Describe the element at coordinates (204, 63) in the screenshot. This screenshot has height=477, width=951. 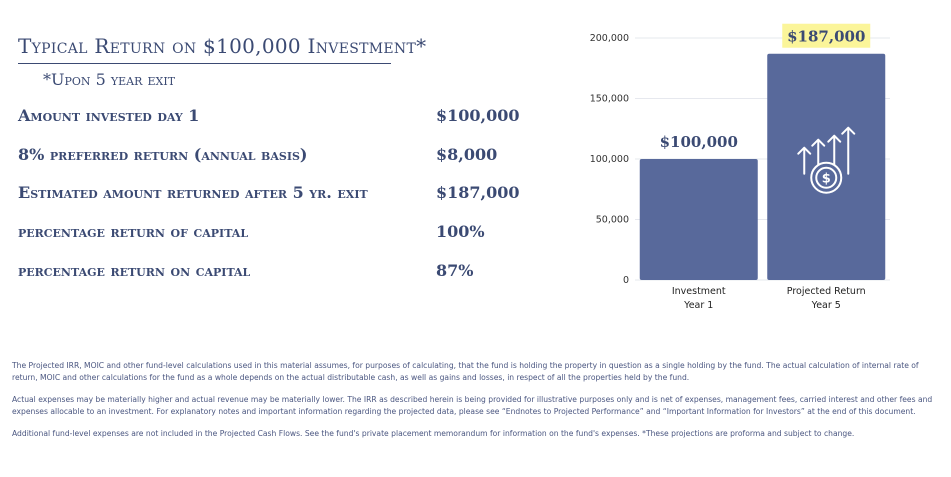
I see `title-underline` at that location.